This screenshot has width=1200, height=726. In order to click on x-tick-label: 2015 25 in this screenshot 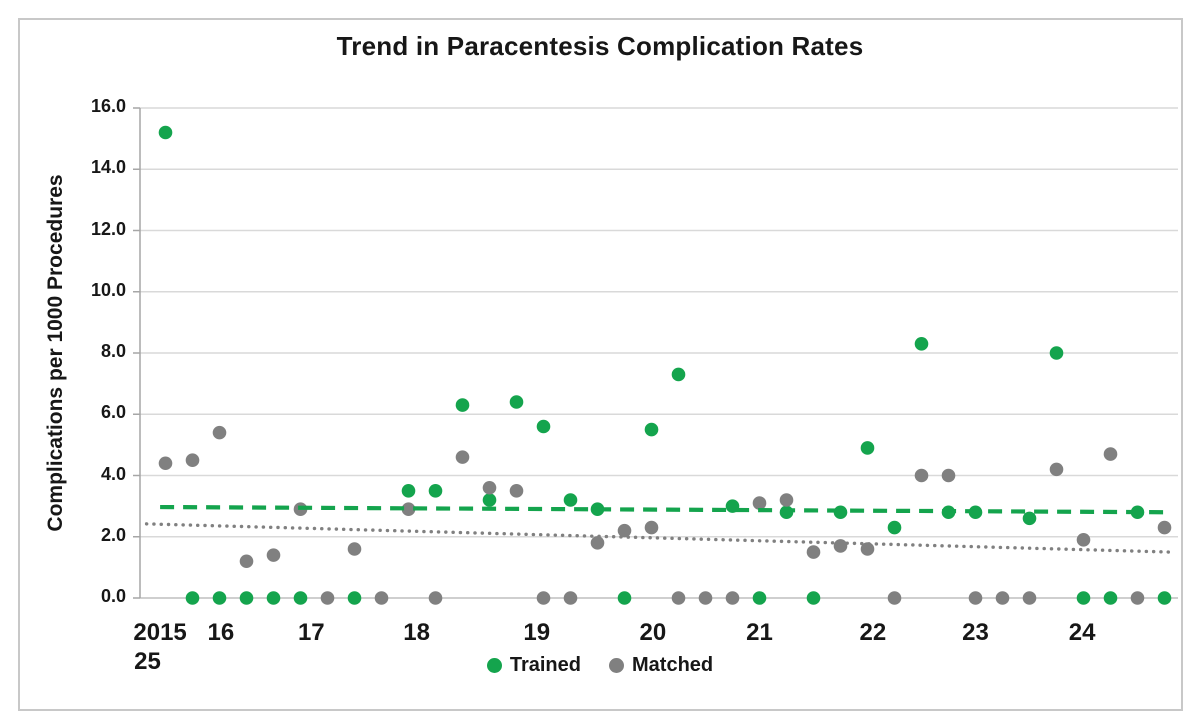, I will do `click(160, 647)`.